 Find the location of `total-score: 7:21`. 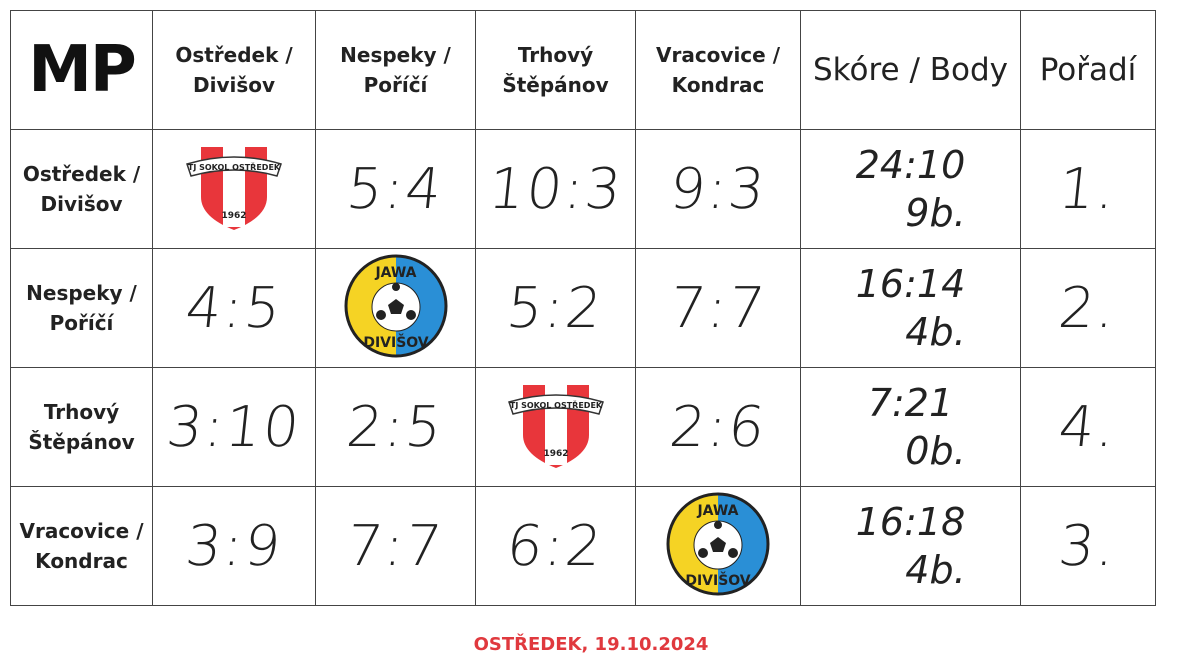

total-score: 7:21 is located at coordinates (910, 403).